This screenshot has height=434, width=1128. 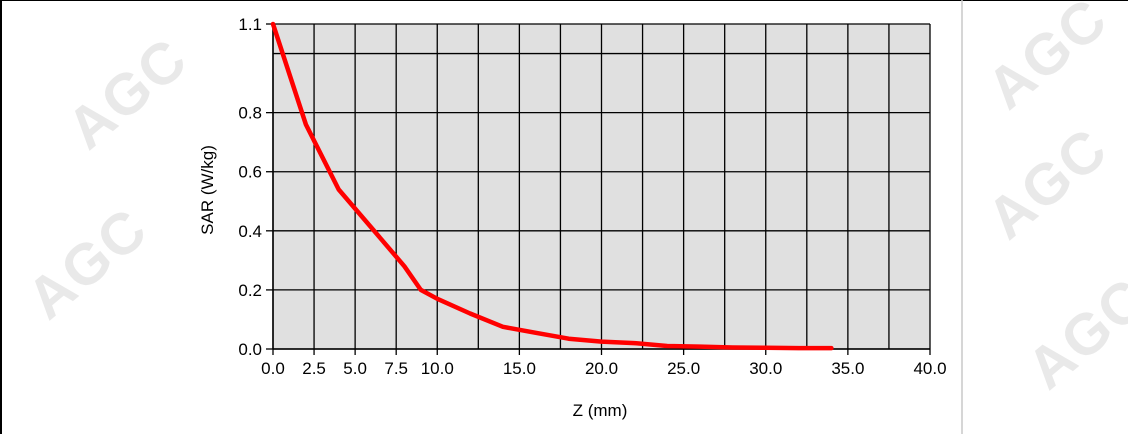 What do you see at coordinates (929, 368) in the screenshot?
I see `x-tick-label-10: 40.0` at bounding box center [929, 368].